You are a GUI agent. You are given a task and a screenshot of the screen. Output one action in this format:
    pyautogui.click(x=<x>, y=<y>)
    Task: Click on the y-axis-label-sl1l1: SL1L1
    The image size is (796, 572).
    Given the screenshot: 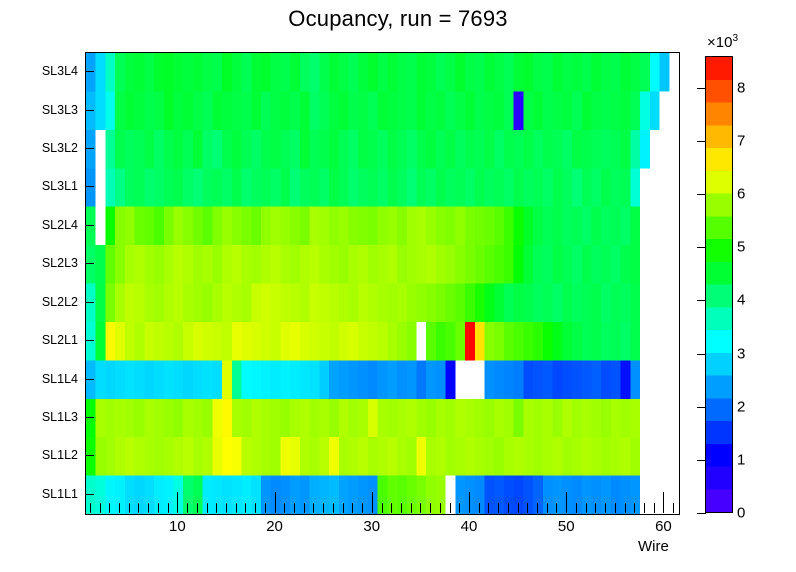 What is the action you would take?
    pyautogui.click(x=59, y=493)
    